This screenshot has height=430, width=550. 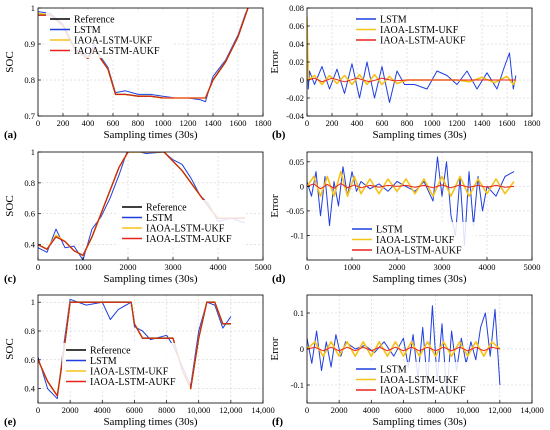 I want to click on x-tick-label: 400, so click(x=88, y=123).